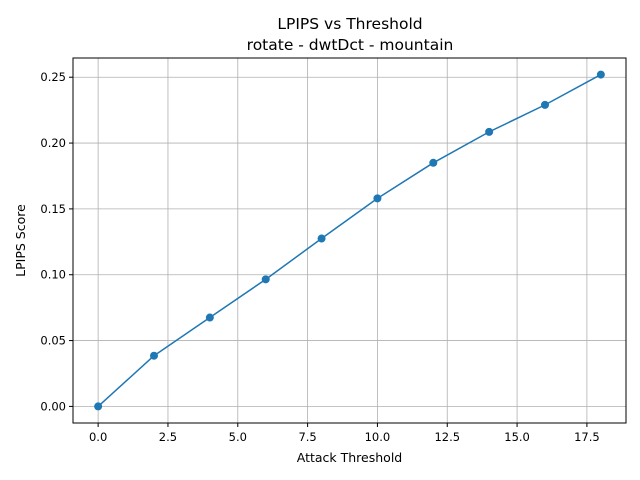 The height and width of the screenshot is (480, 640). Describe the element at coordinates (447, 437) in the screenshot. I see `x-tick-label: 12.5` at that location.